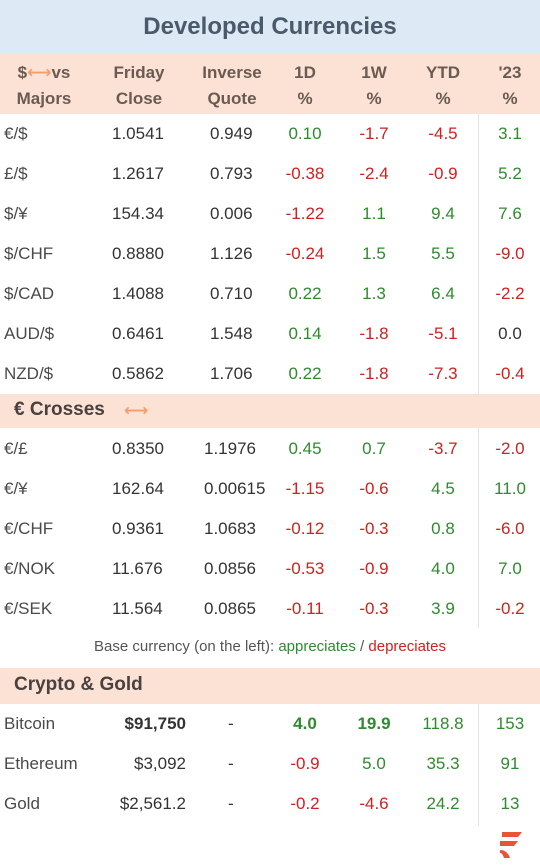 Image resolution: width=540 pixels, height=866 pixels. Describe the element at coordinates (41, 763) in the screenshot. I see `pair-cell: Ethereum` at that location.